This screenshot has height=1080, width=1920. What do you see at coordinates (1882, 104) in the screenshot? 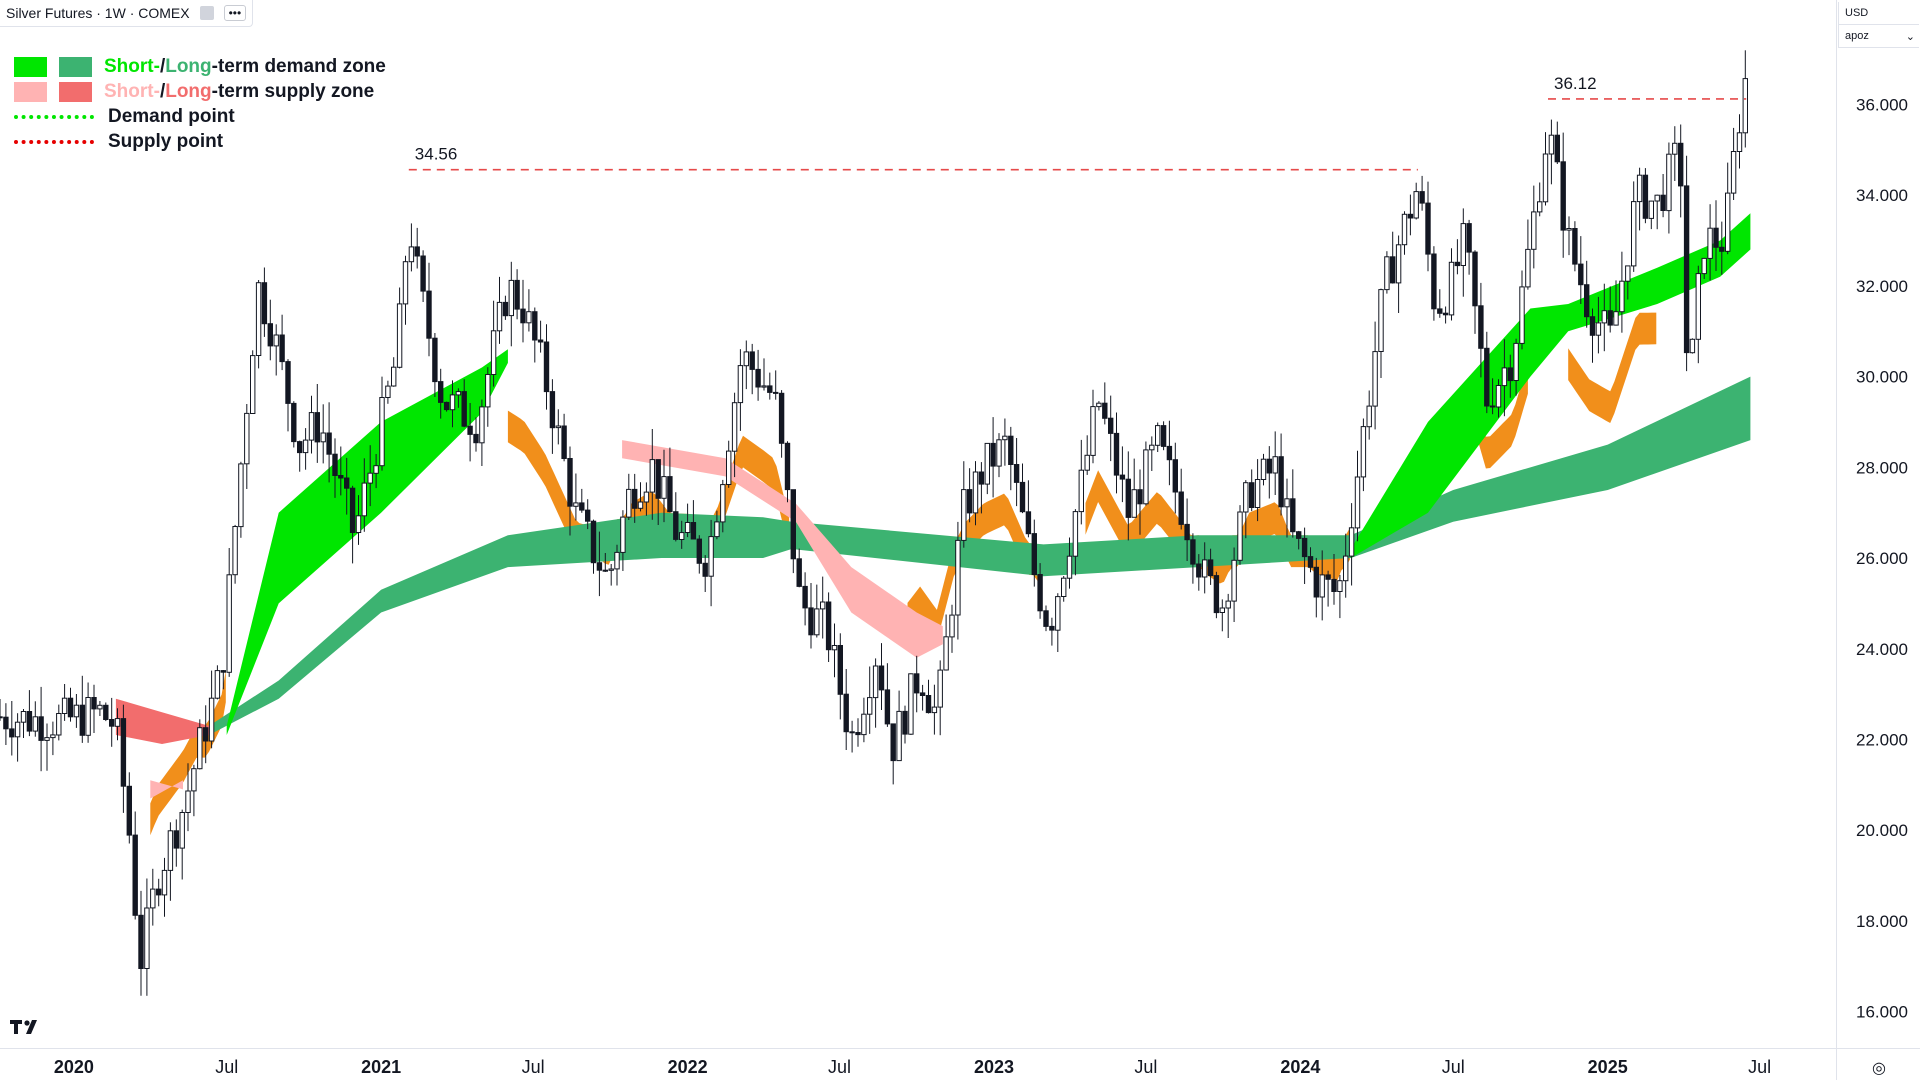
I see `y-tick-label: 36.000` at bounding box center [1882, 104].